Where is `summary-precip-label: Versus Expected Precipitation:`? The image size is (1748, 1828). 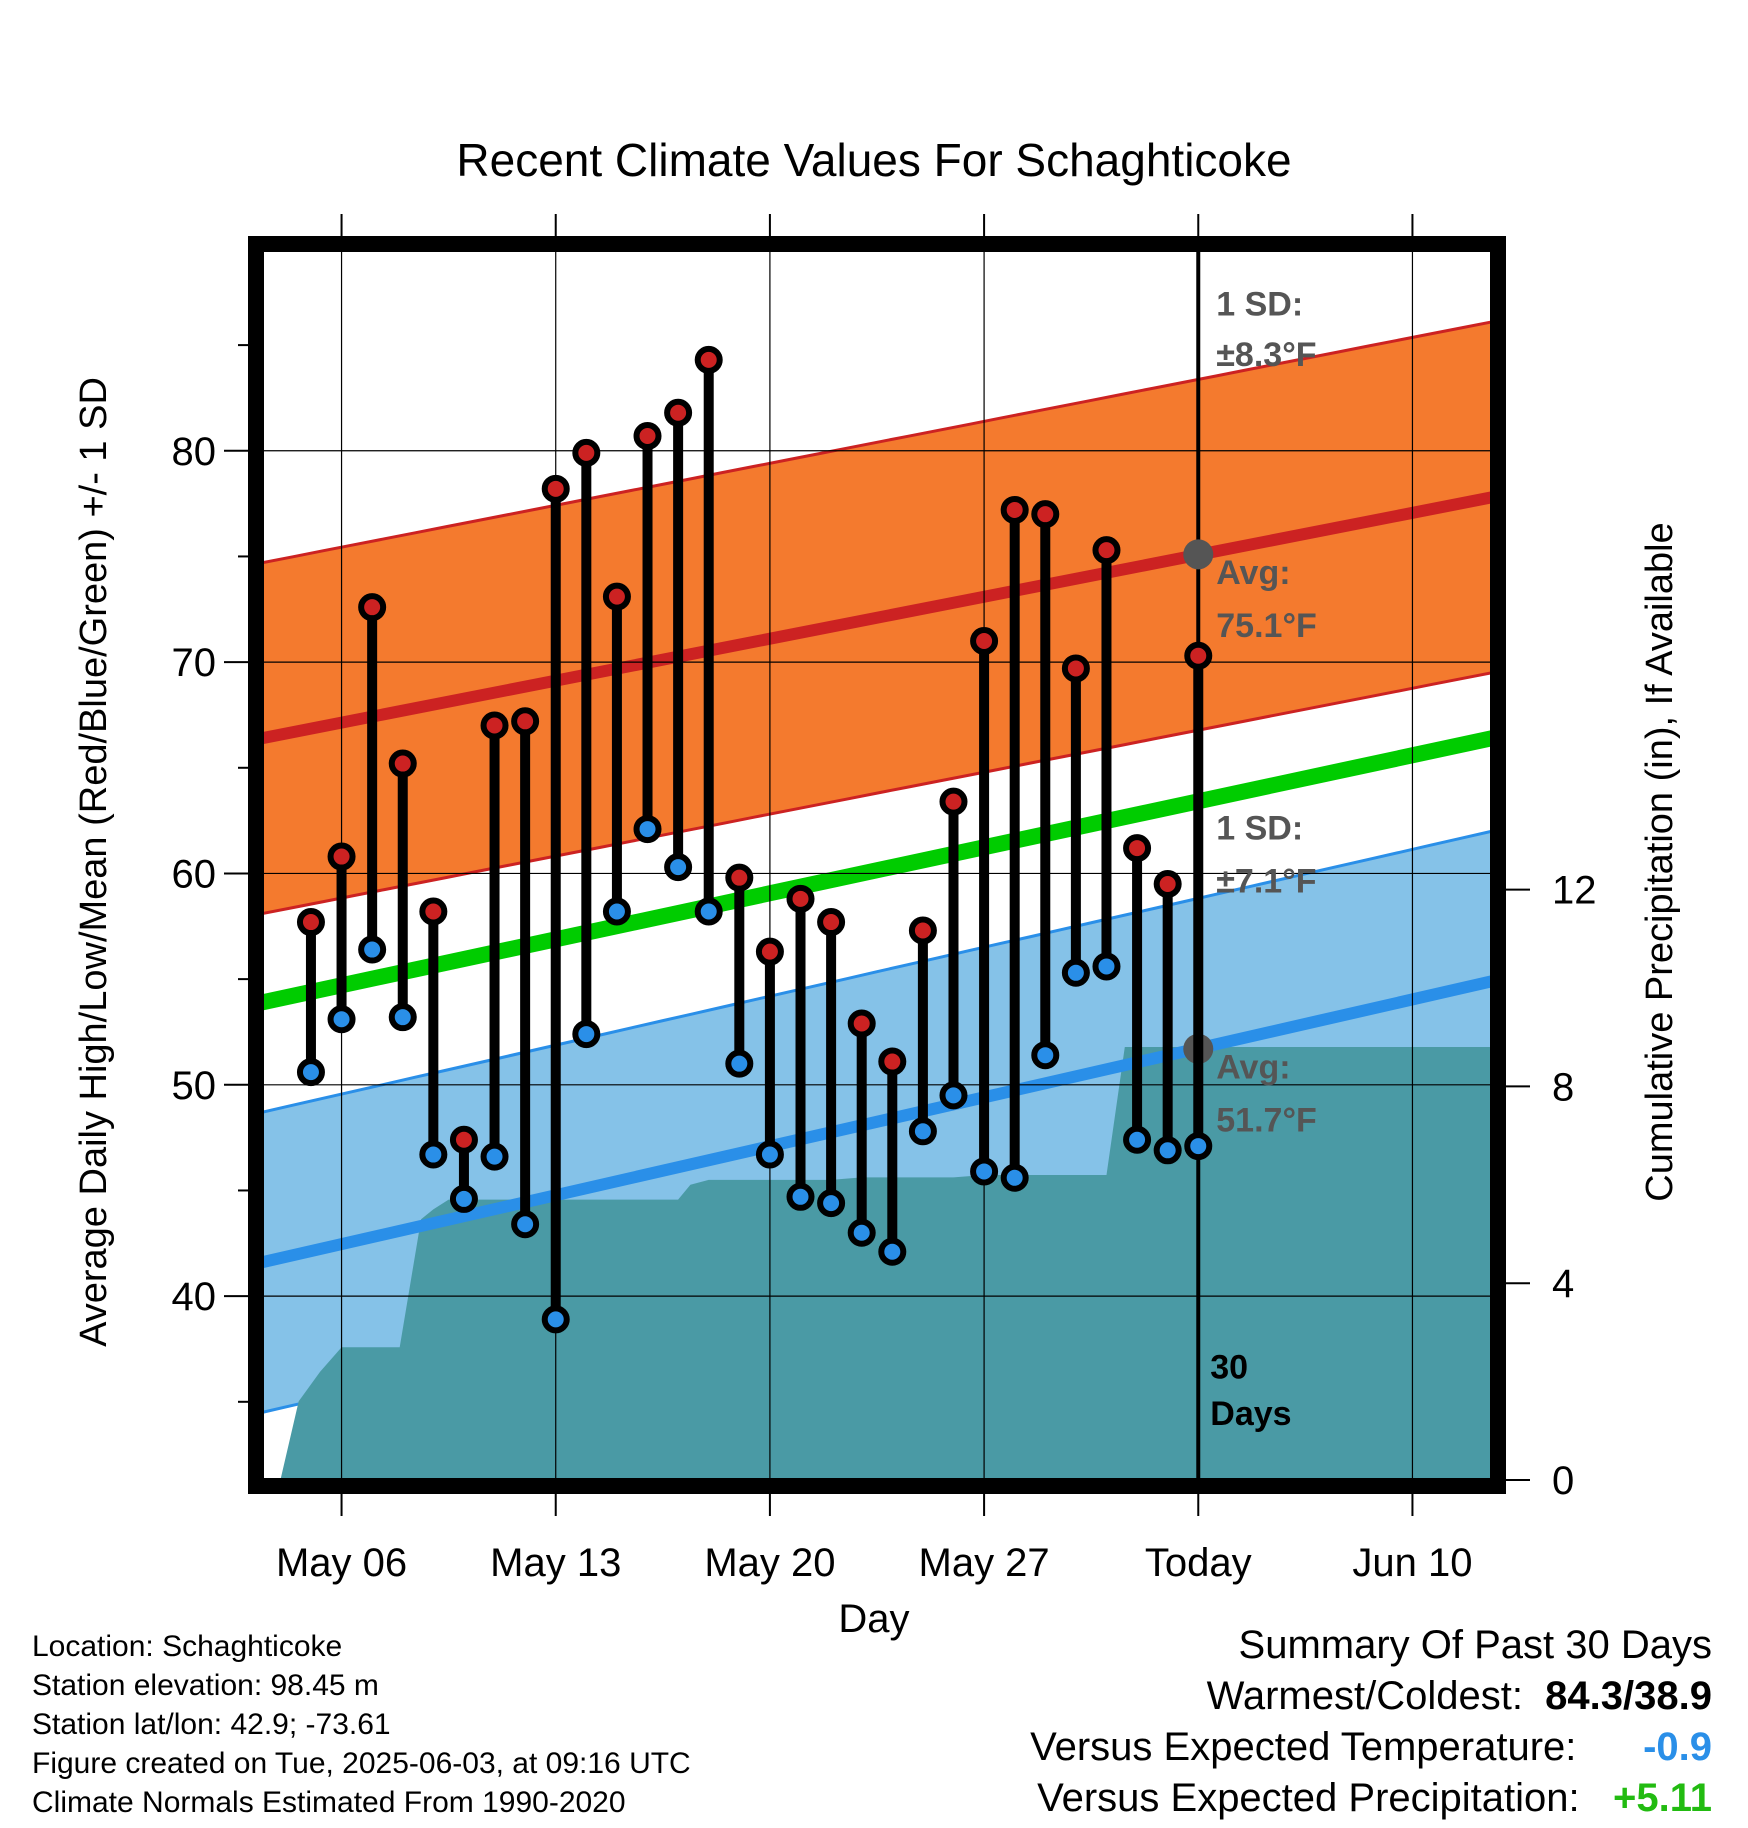 summary-precip-label: Versus Expected Precipitation: is located at coordinates (1308, 1798).